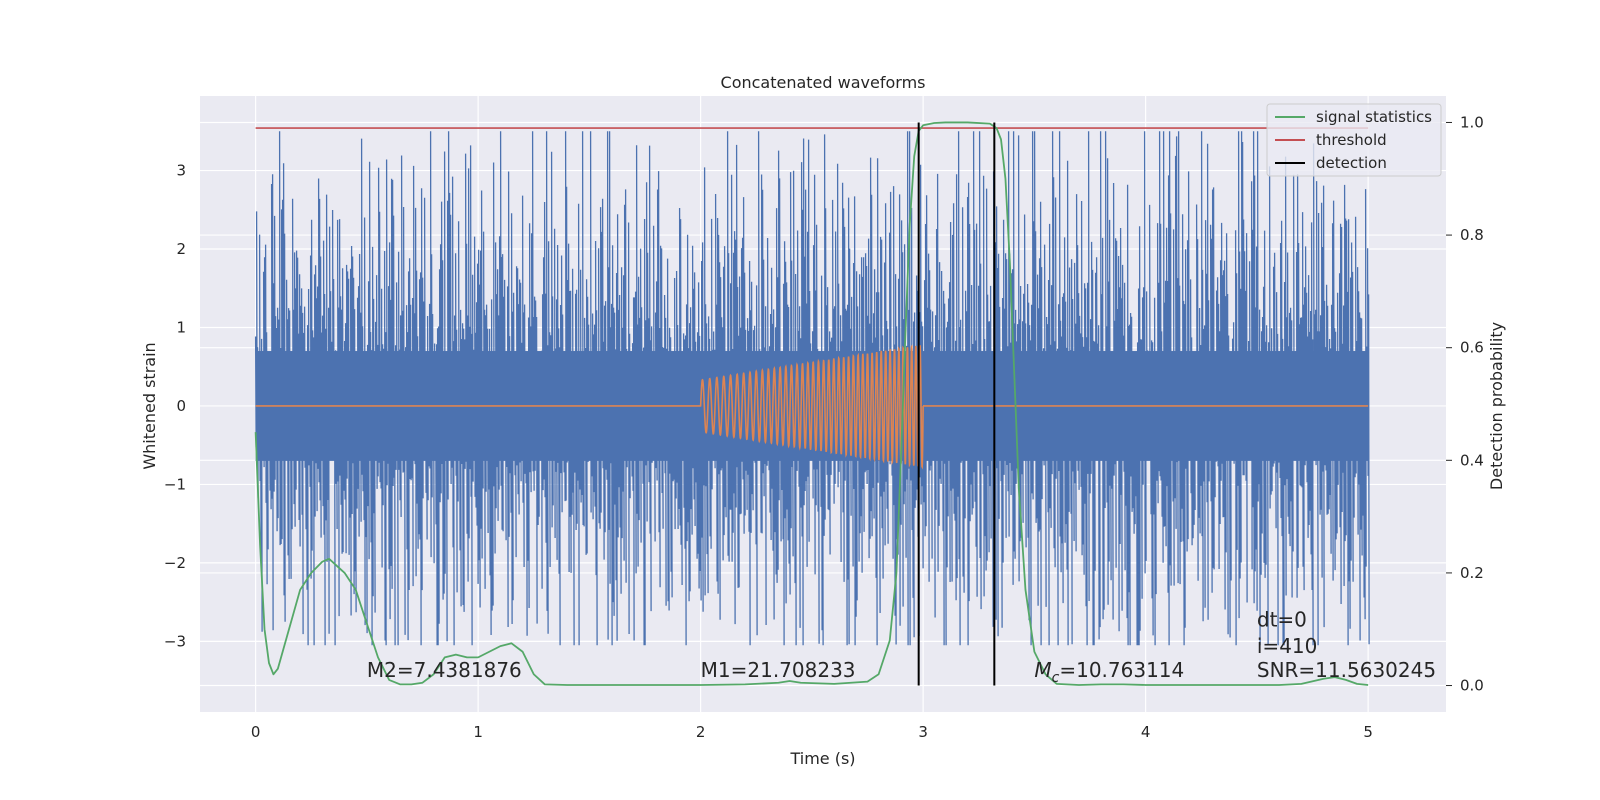  Describe the element at coordinates (175, 563) in the screenshot. I see `y-tick-label: −2` at that location.